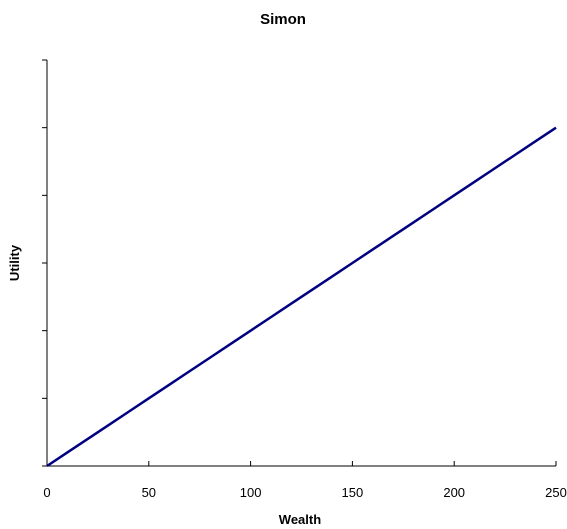 This screenshot has height=529, width=567. What do you see at coordinates (454, 492) in the screenshot?
I see `x-tick-label: 200` at bounding box center [454, 492].